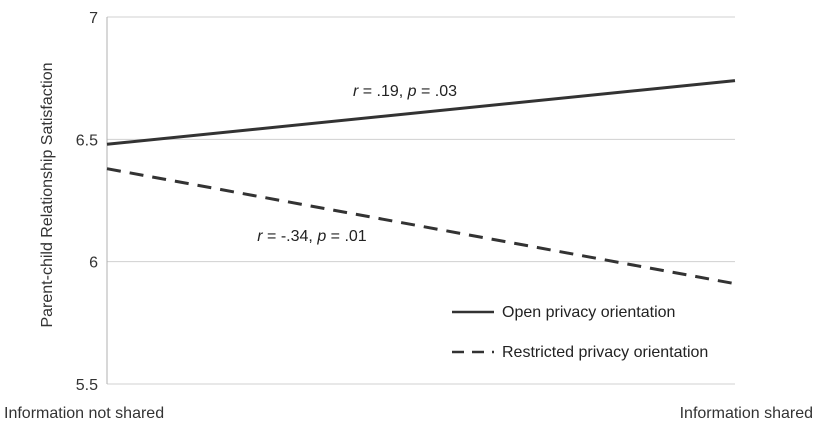  What do you see at coordinates (87, 385) in the screenshot?
I see `y-tick-label: 5.5` at bounding box center [87, 385].